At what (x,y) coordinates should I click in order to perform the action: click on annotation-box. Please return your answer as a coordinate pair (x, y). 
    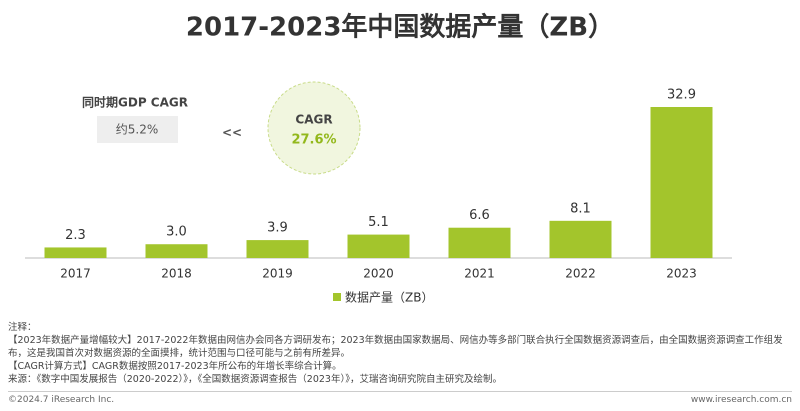
    Looking at the image, I should click on (137, 129).